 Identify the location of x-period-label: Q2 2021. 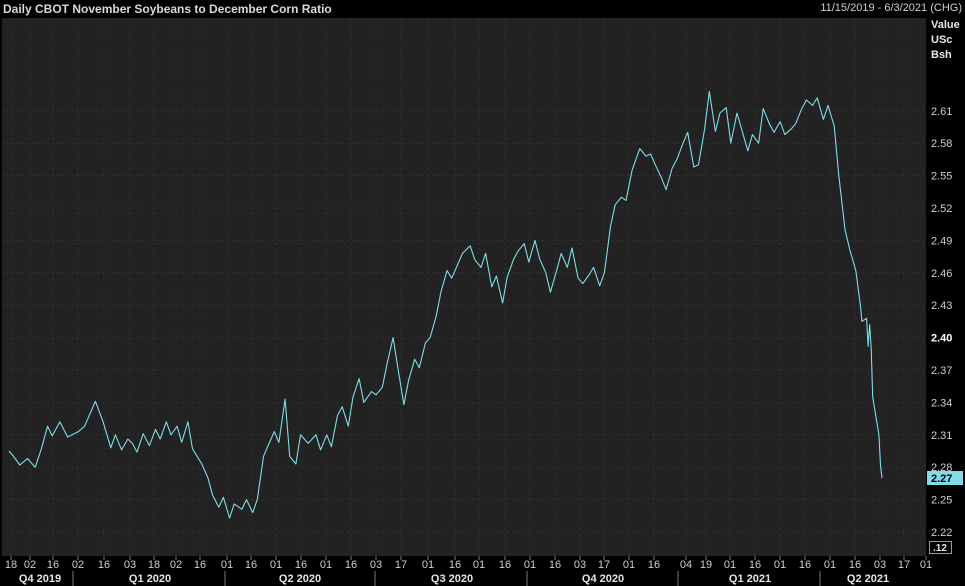
(868, 579).